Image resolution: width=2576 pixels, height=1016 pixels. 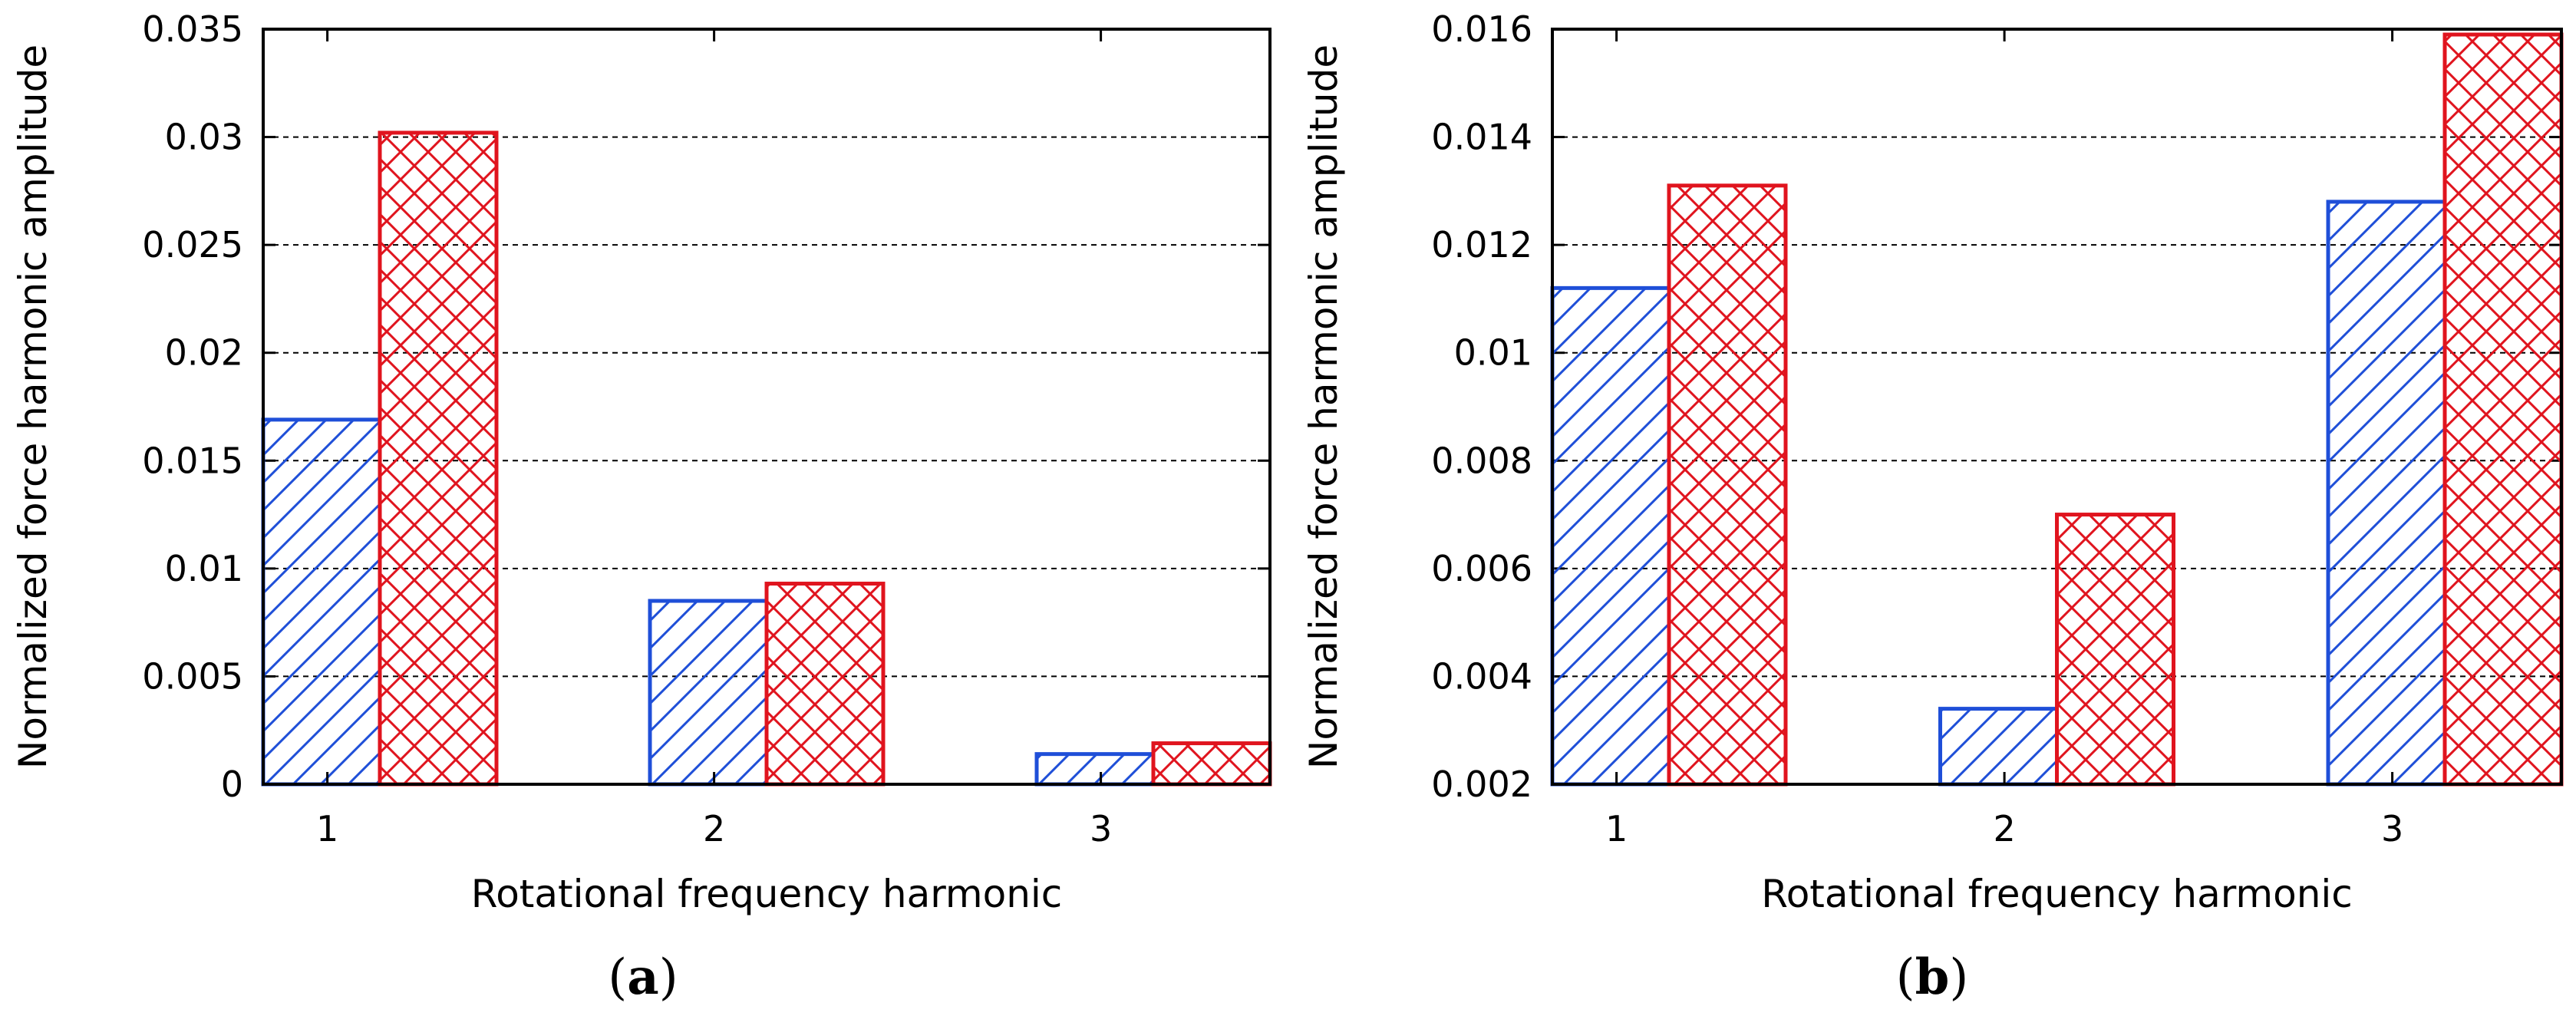 I want to click on y-tick-label: 0, so click(x=232, y=784).